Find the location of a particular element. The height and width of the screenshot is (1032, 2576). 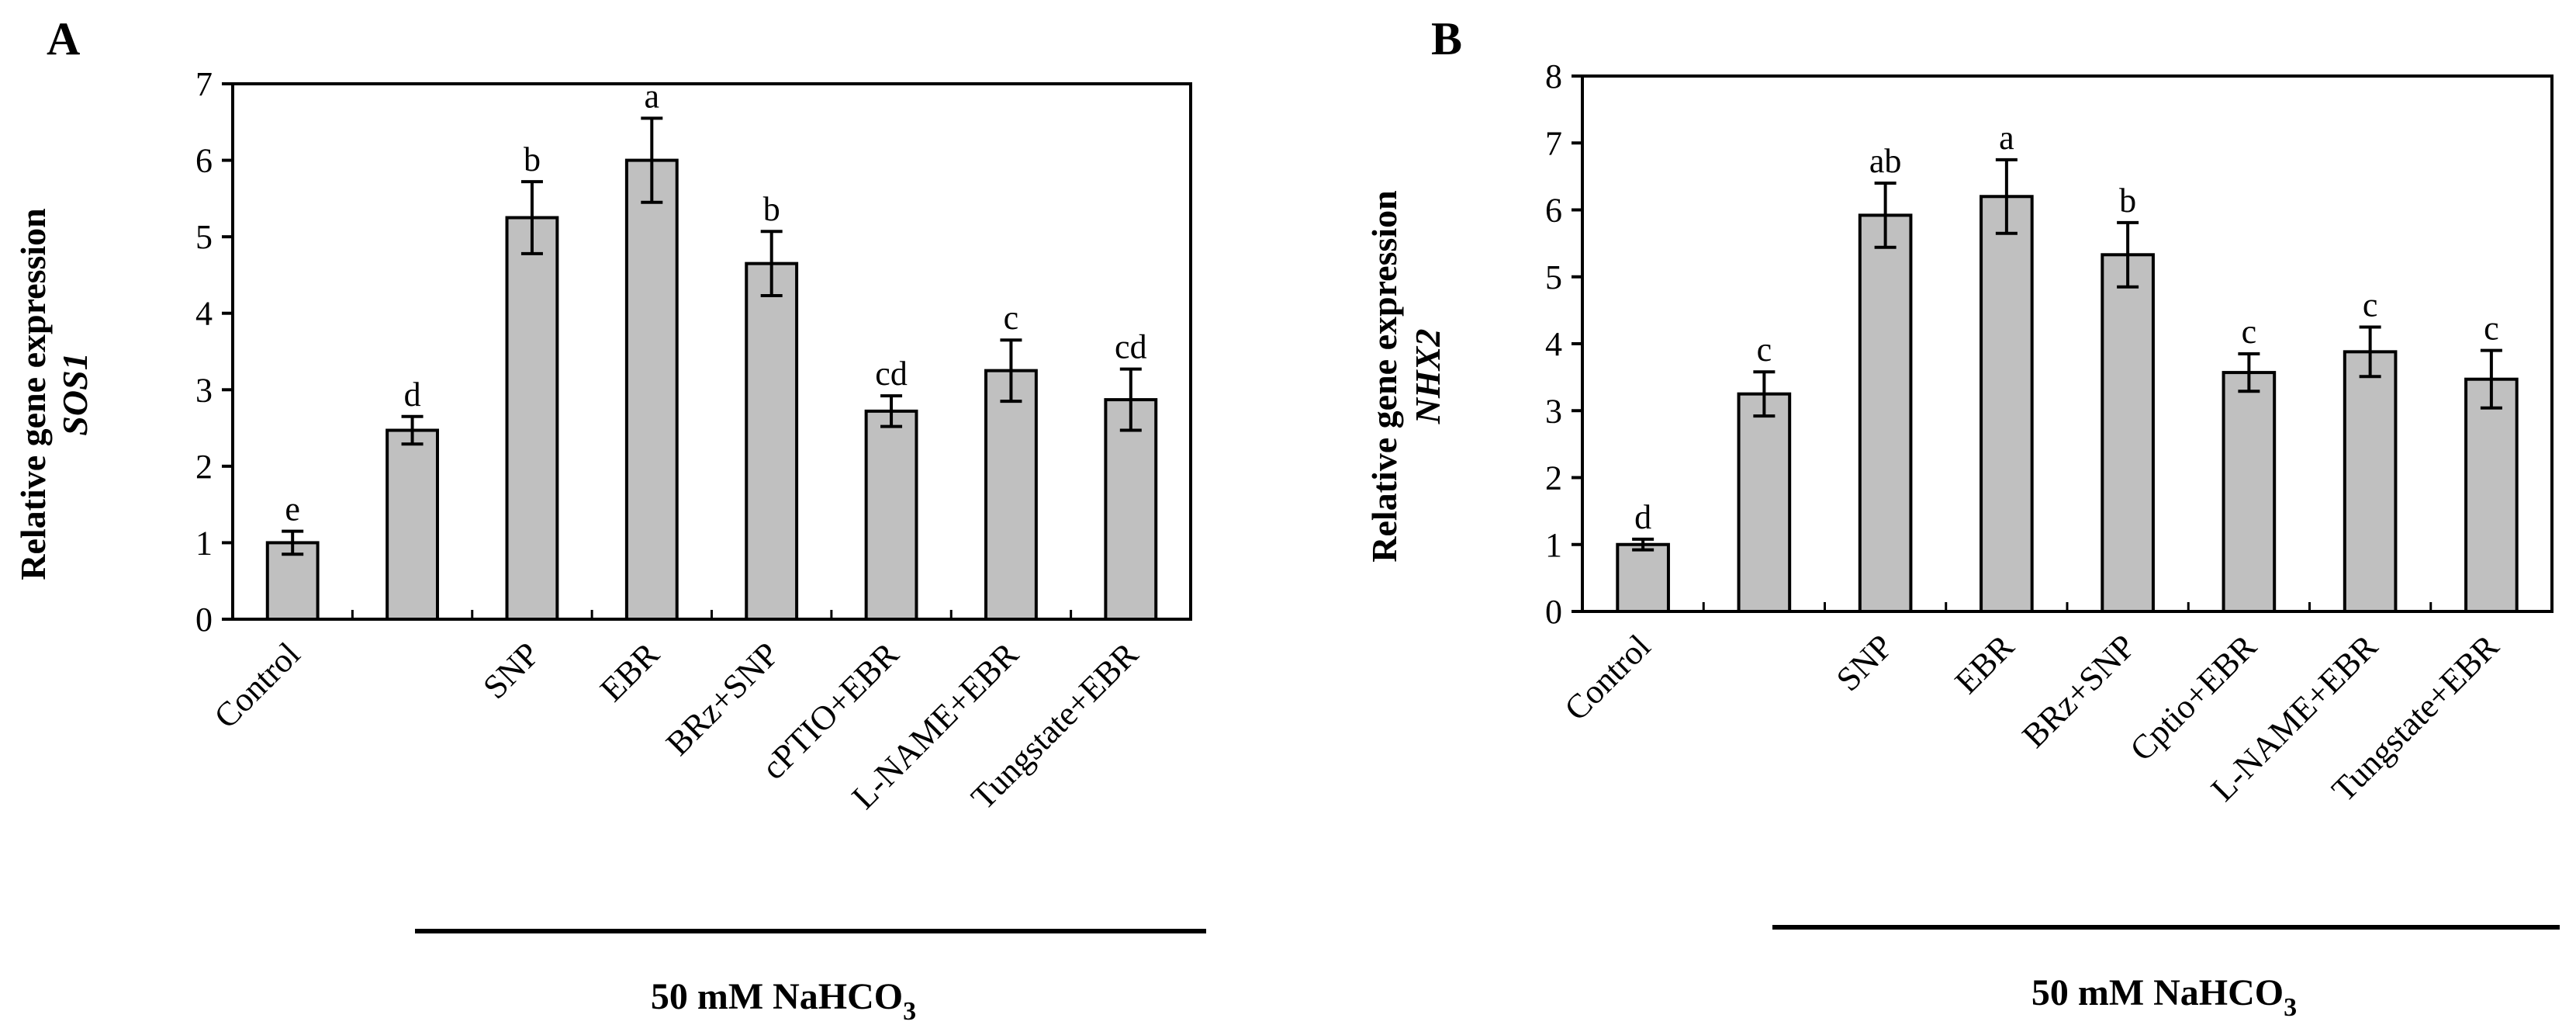

treatment-label-b: 50 mM NaHCO3 is located at coordinates (2164, 997).